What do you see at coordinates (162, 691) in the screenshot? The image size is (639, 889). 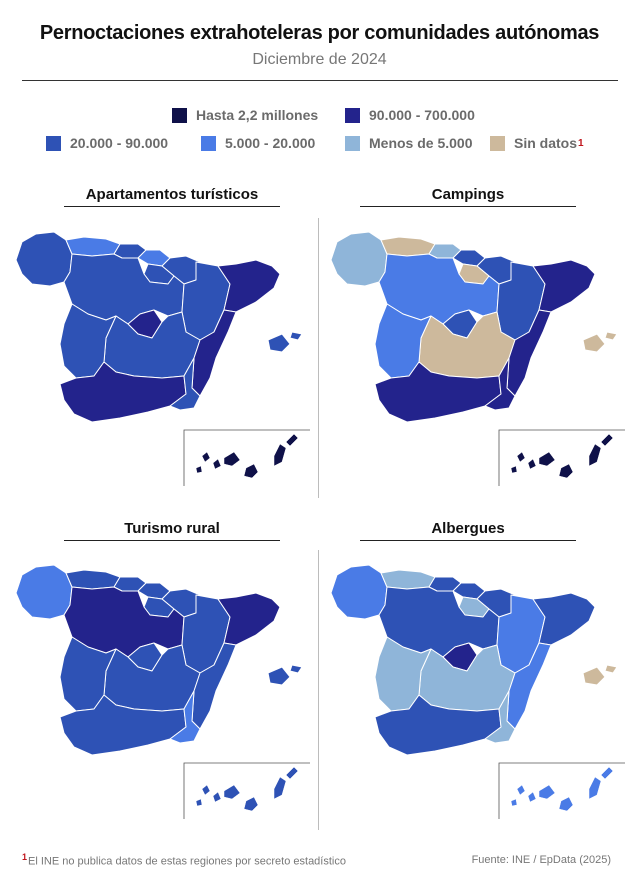 I see `map-turismo-rural` at bounding box center [162, 691].